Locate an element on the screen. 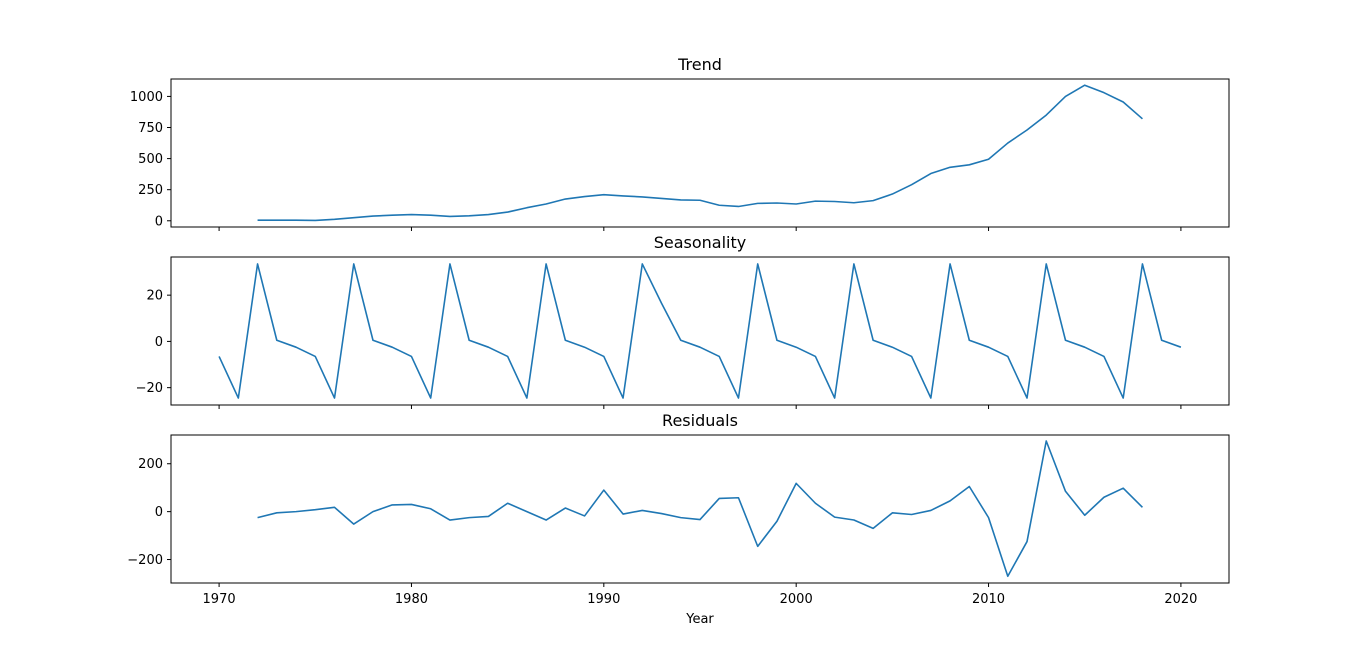 This screenshot has width=1366, height=655. residuals-xtick-label: 1970 is located at coordinates (219, 599).